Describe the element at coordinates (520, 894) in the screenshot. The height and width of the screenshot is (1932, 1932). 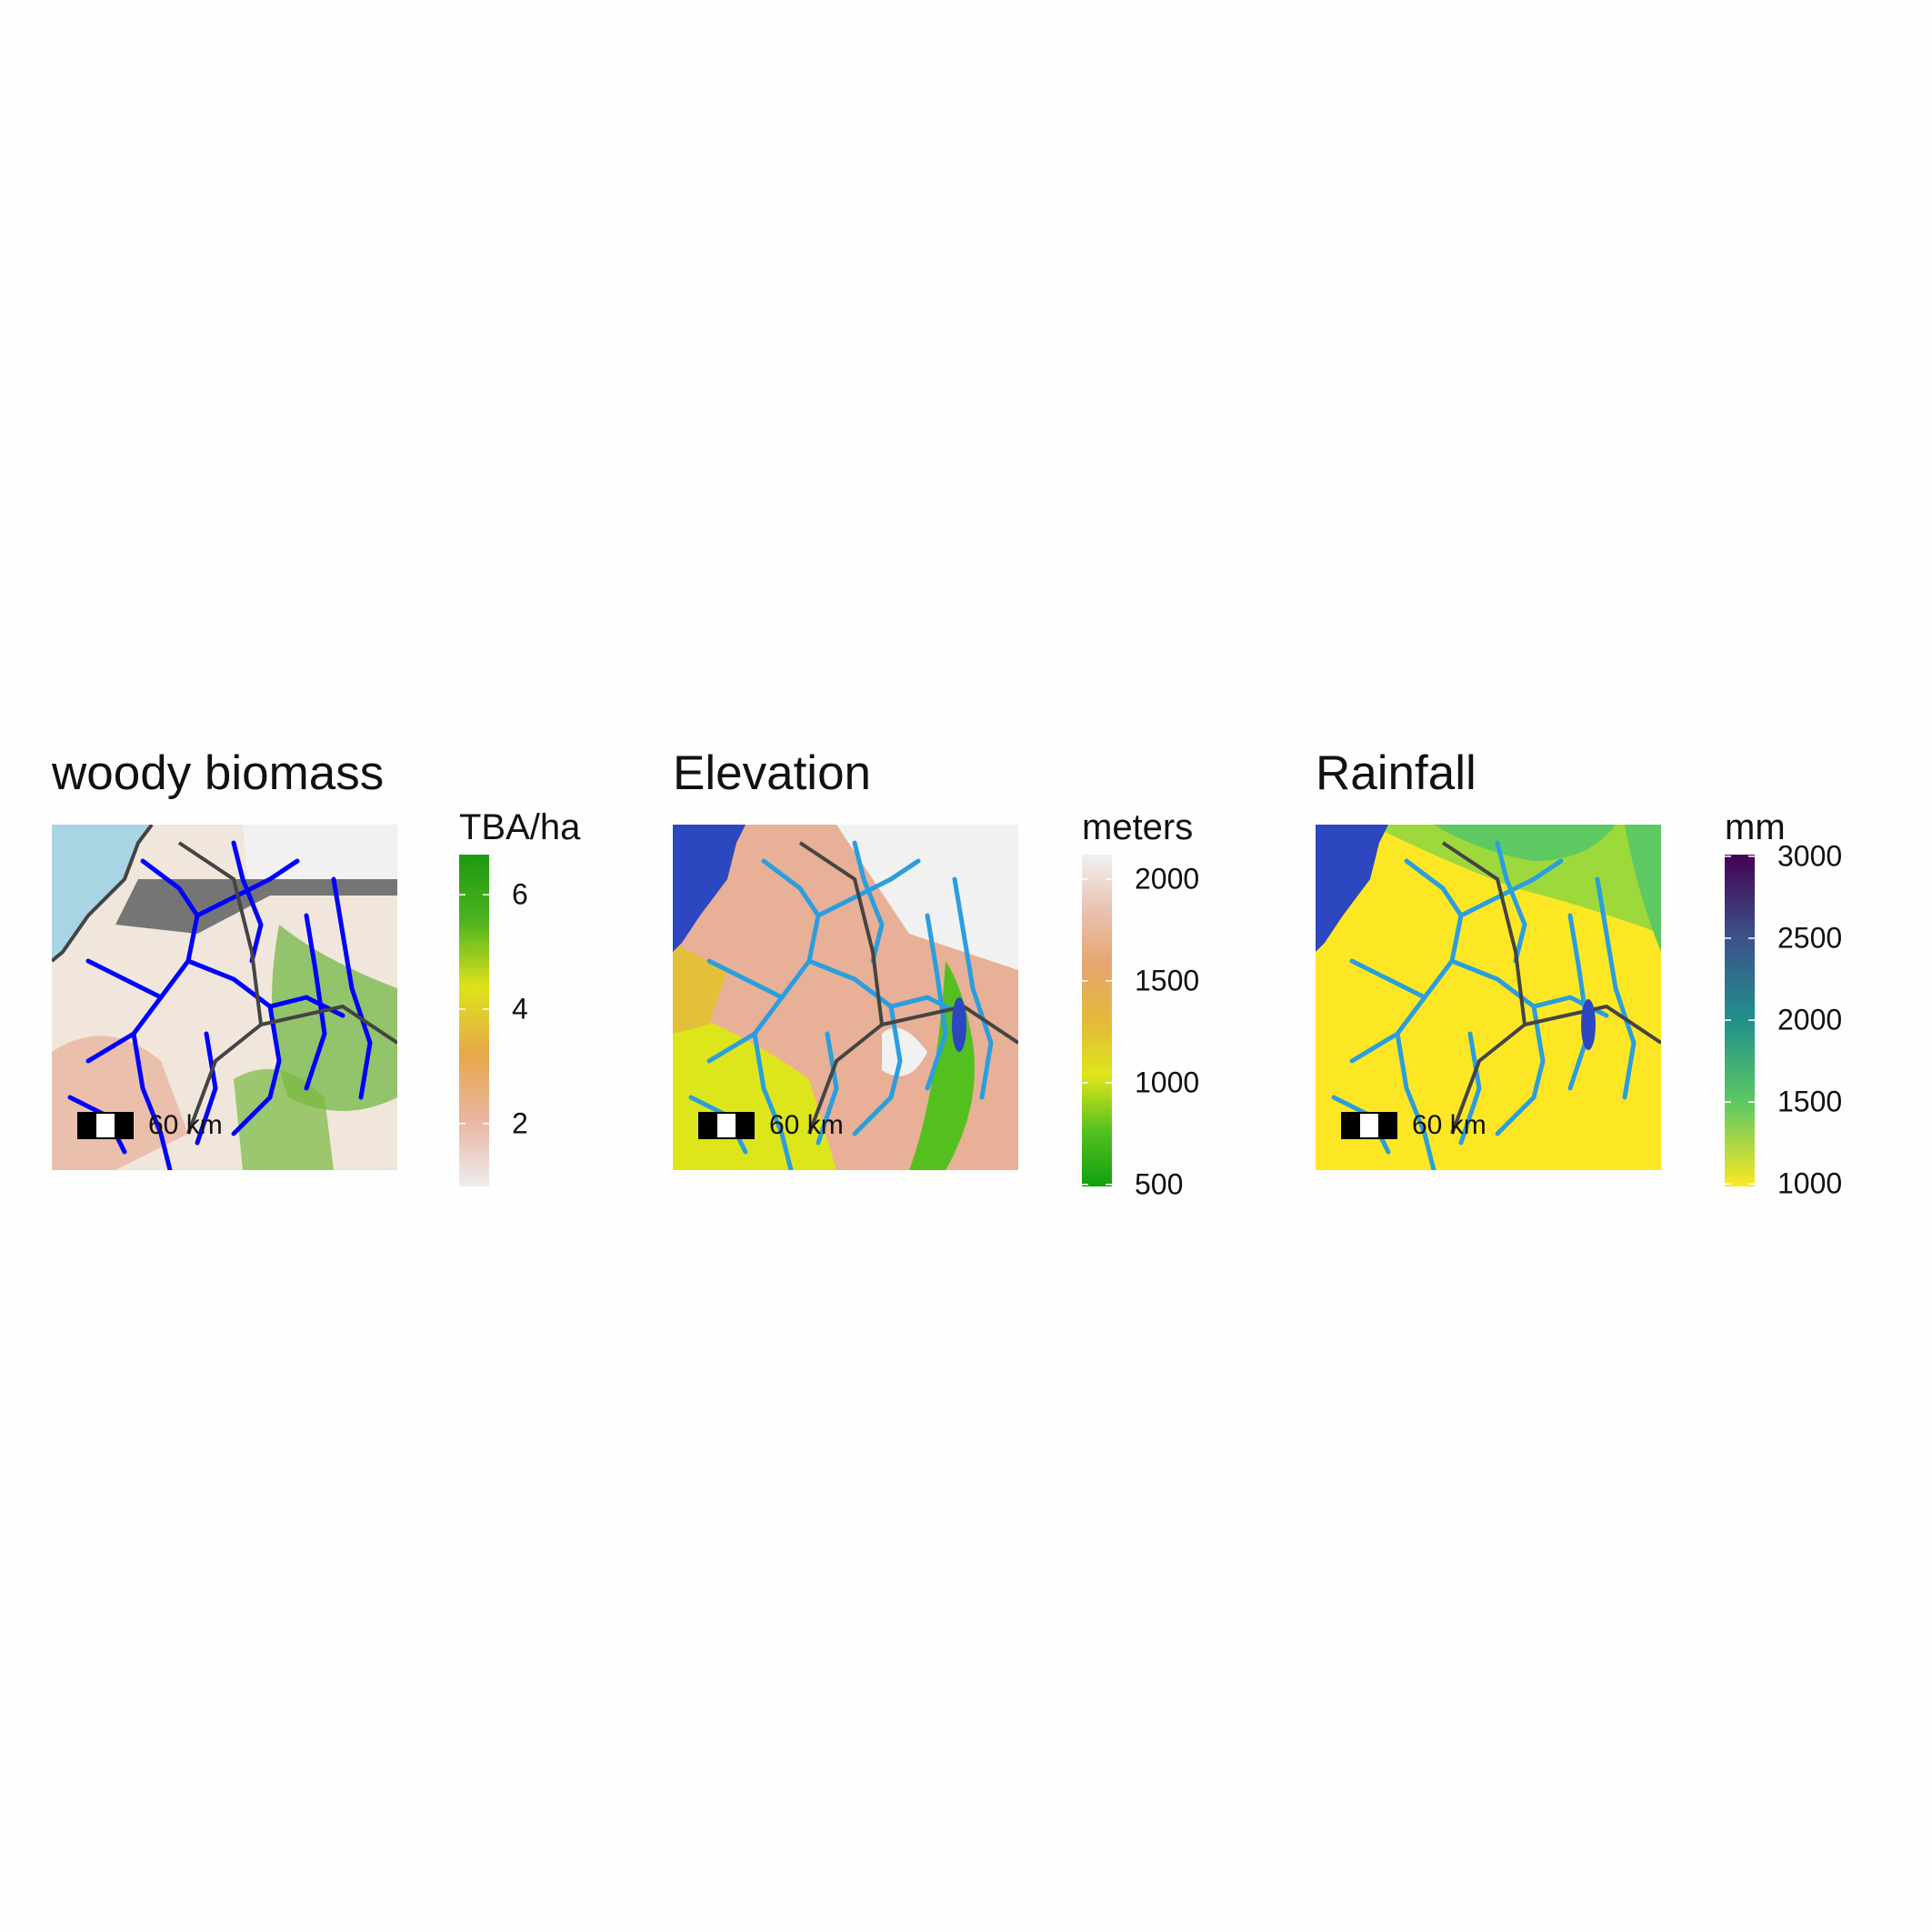
I see `legend-tick-label: 6` at that location.